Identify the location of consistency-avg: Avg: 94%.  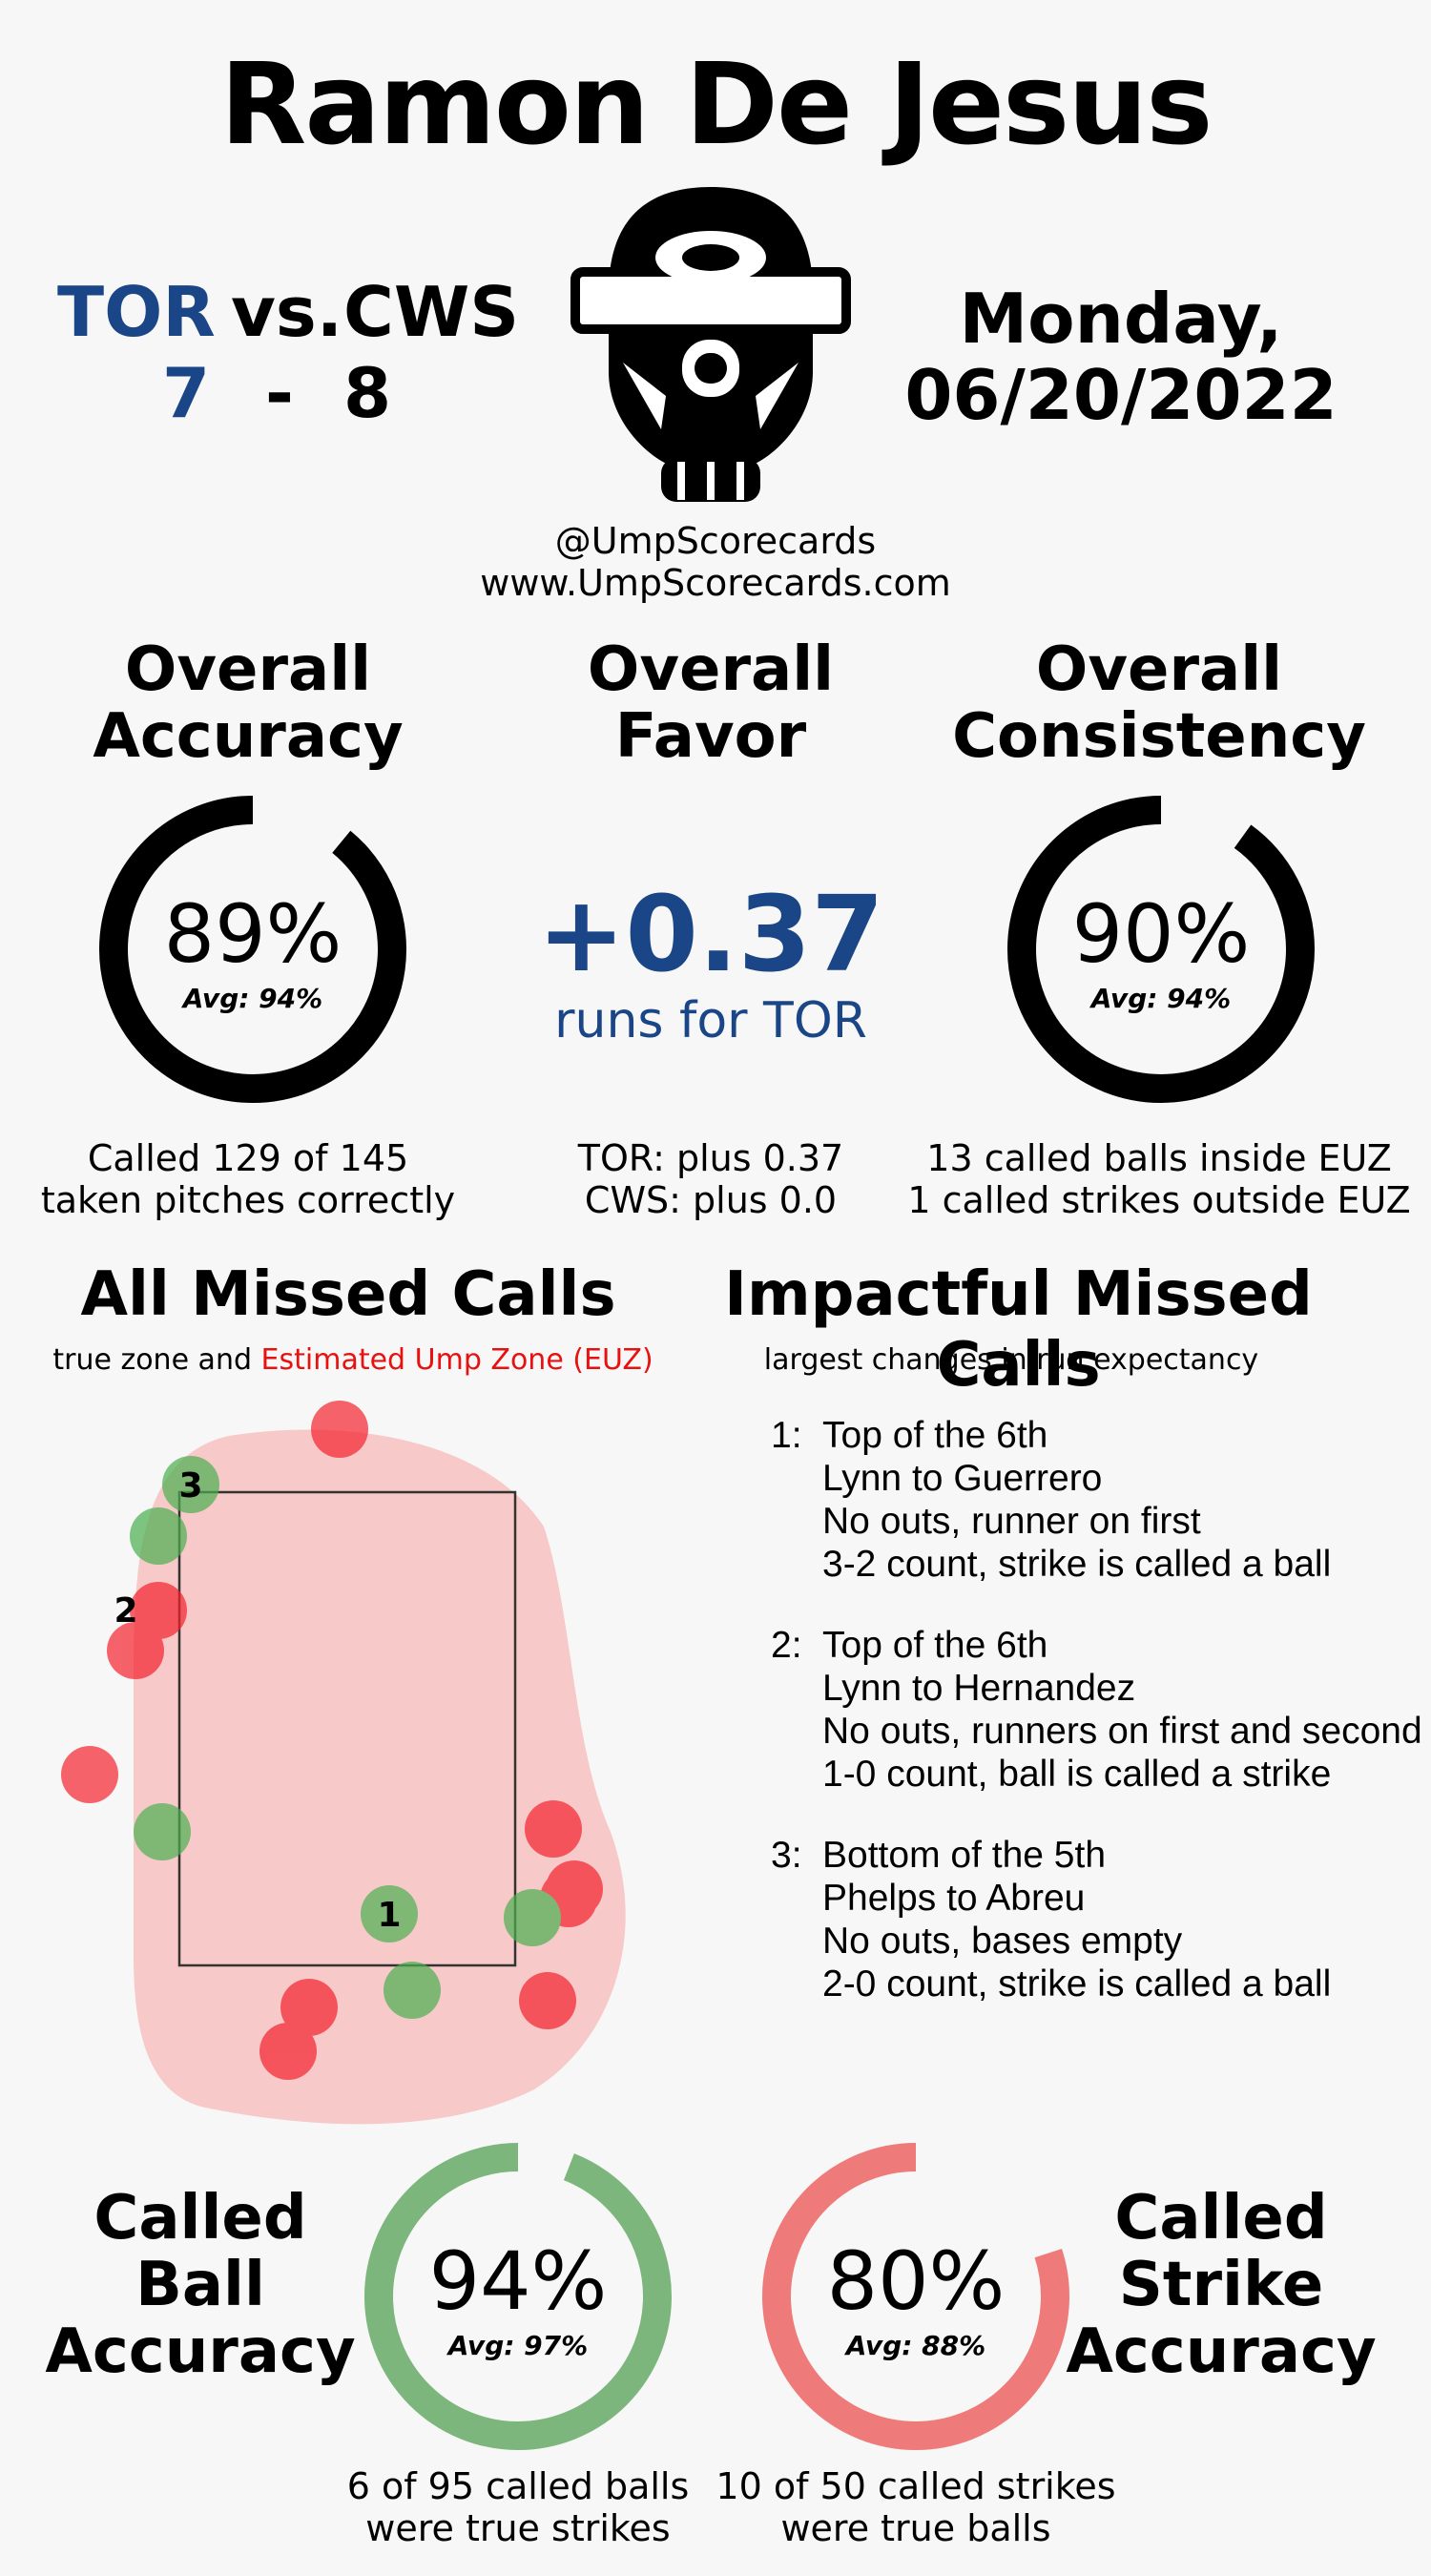
(1161, 998).